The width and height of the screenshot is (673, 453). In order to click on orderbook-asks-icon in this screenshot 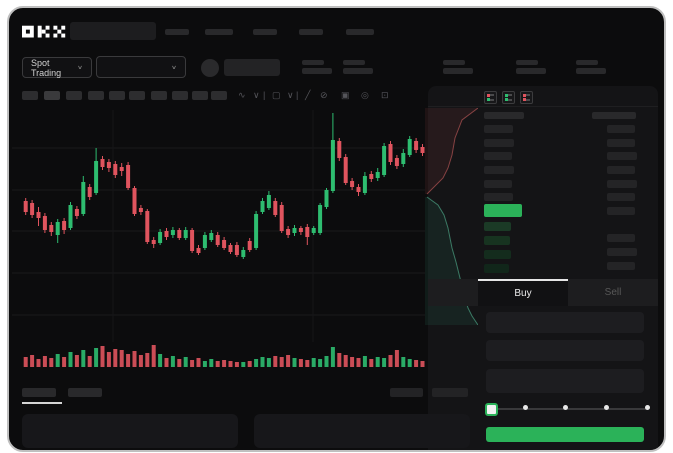, I will do `click(526, 97)`.